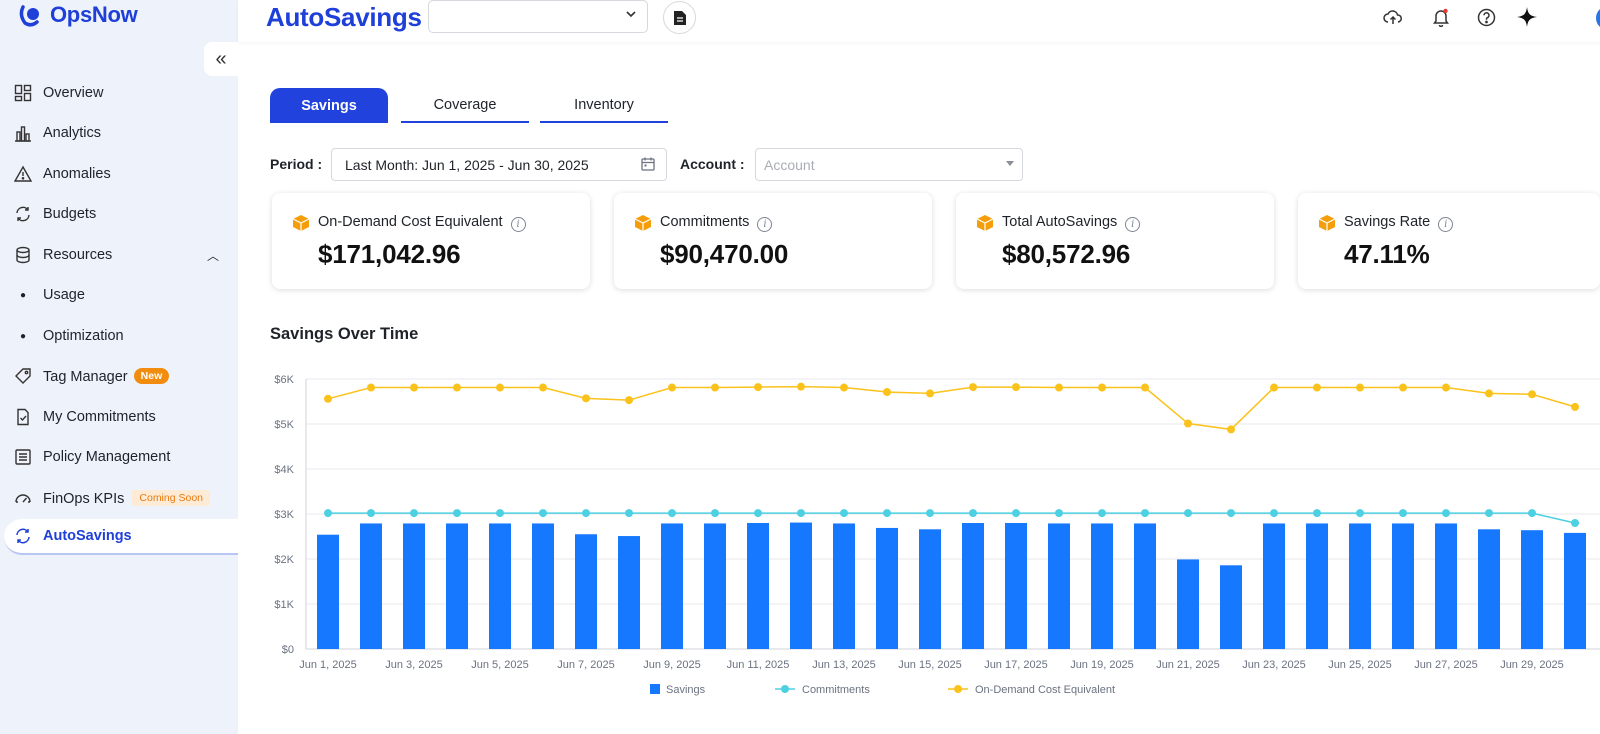 Image resolution: width=1600 pixels, height=734 pixels. What do you see at coordinates (724, 254) in the screenshot?
I see `card-value: $90,470.00` at bounding box center [724, 254].